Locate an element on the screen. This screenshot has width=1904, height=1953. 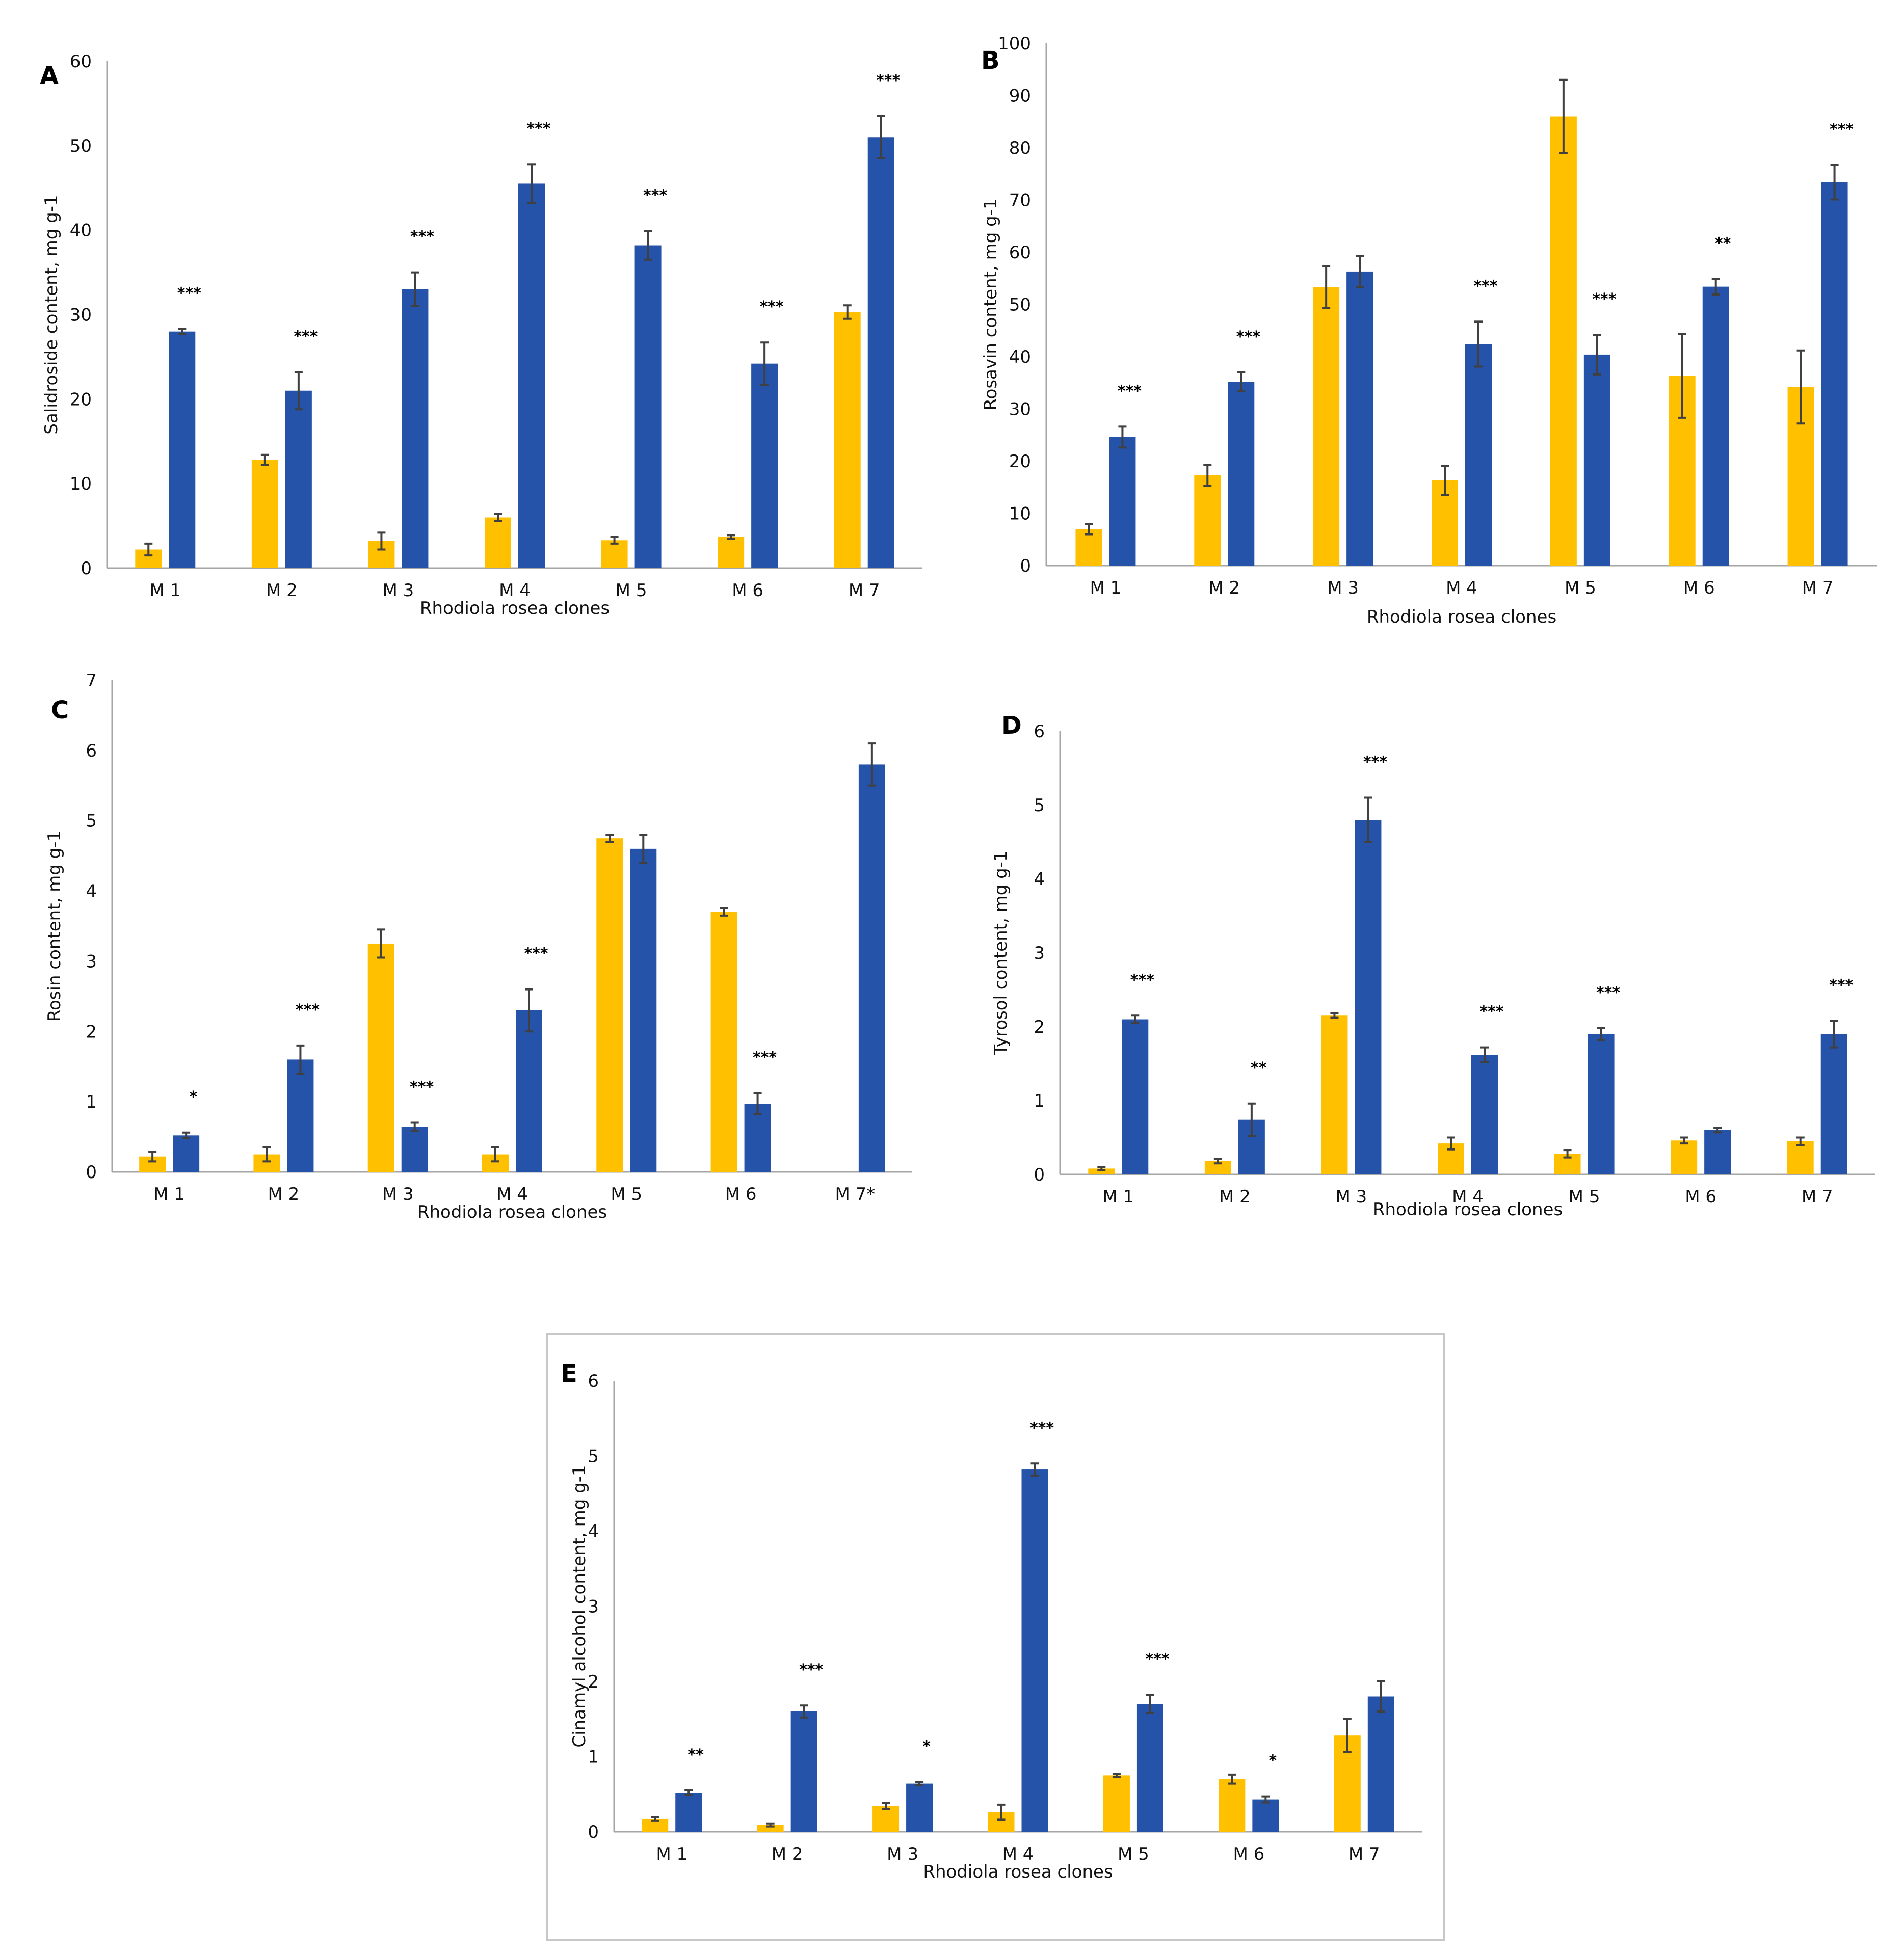
panel-e-x-tick-label: M 5 is located at coordinates (1133, 1854).